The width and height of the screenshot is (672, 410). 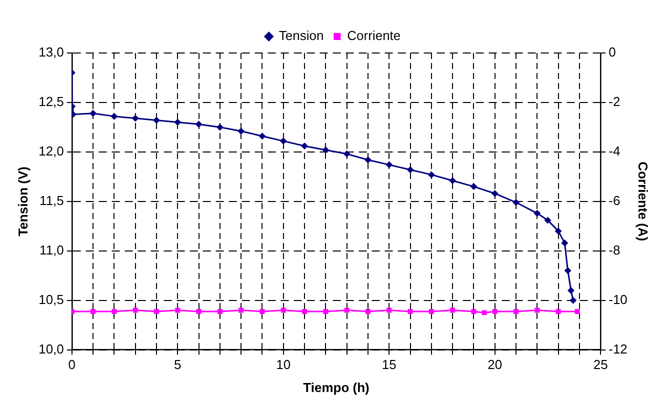 I want to click on x-tick-label: 5, so click(x=178, y=364).